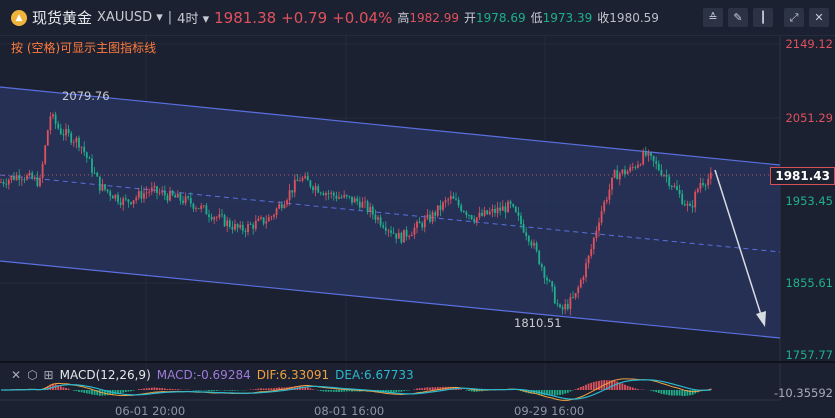 This screenshot has width=835, height=418. What do you see at coordinates (809, 283) in the screenshot?
I see `price-tick: 1855.61` at bounding box center [809, 283].